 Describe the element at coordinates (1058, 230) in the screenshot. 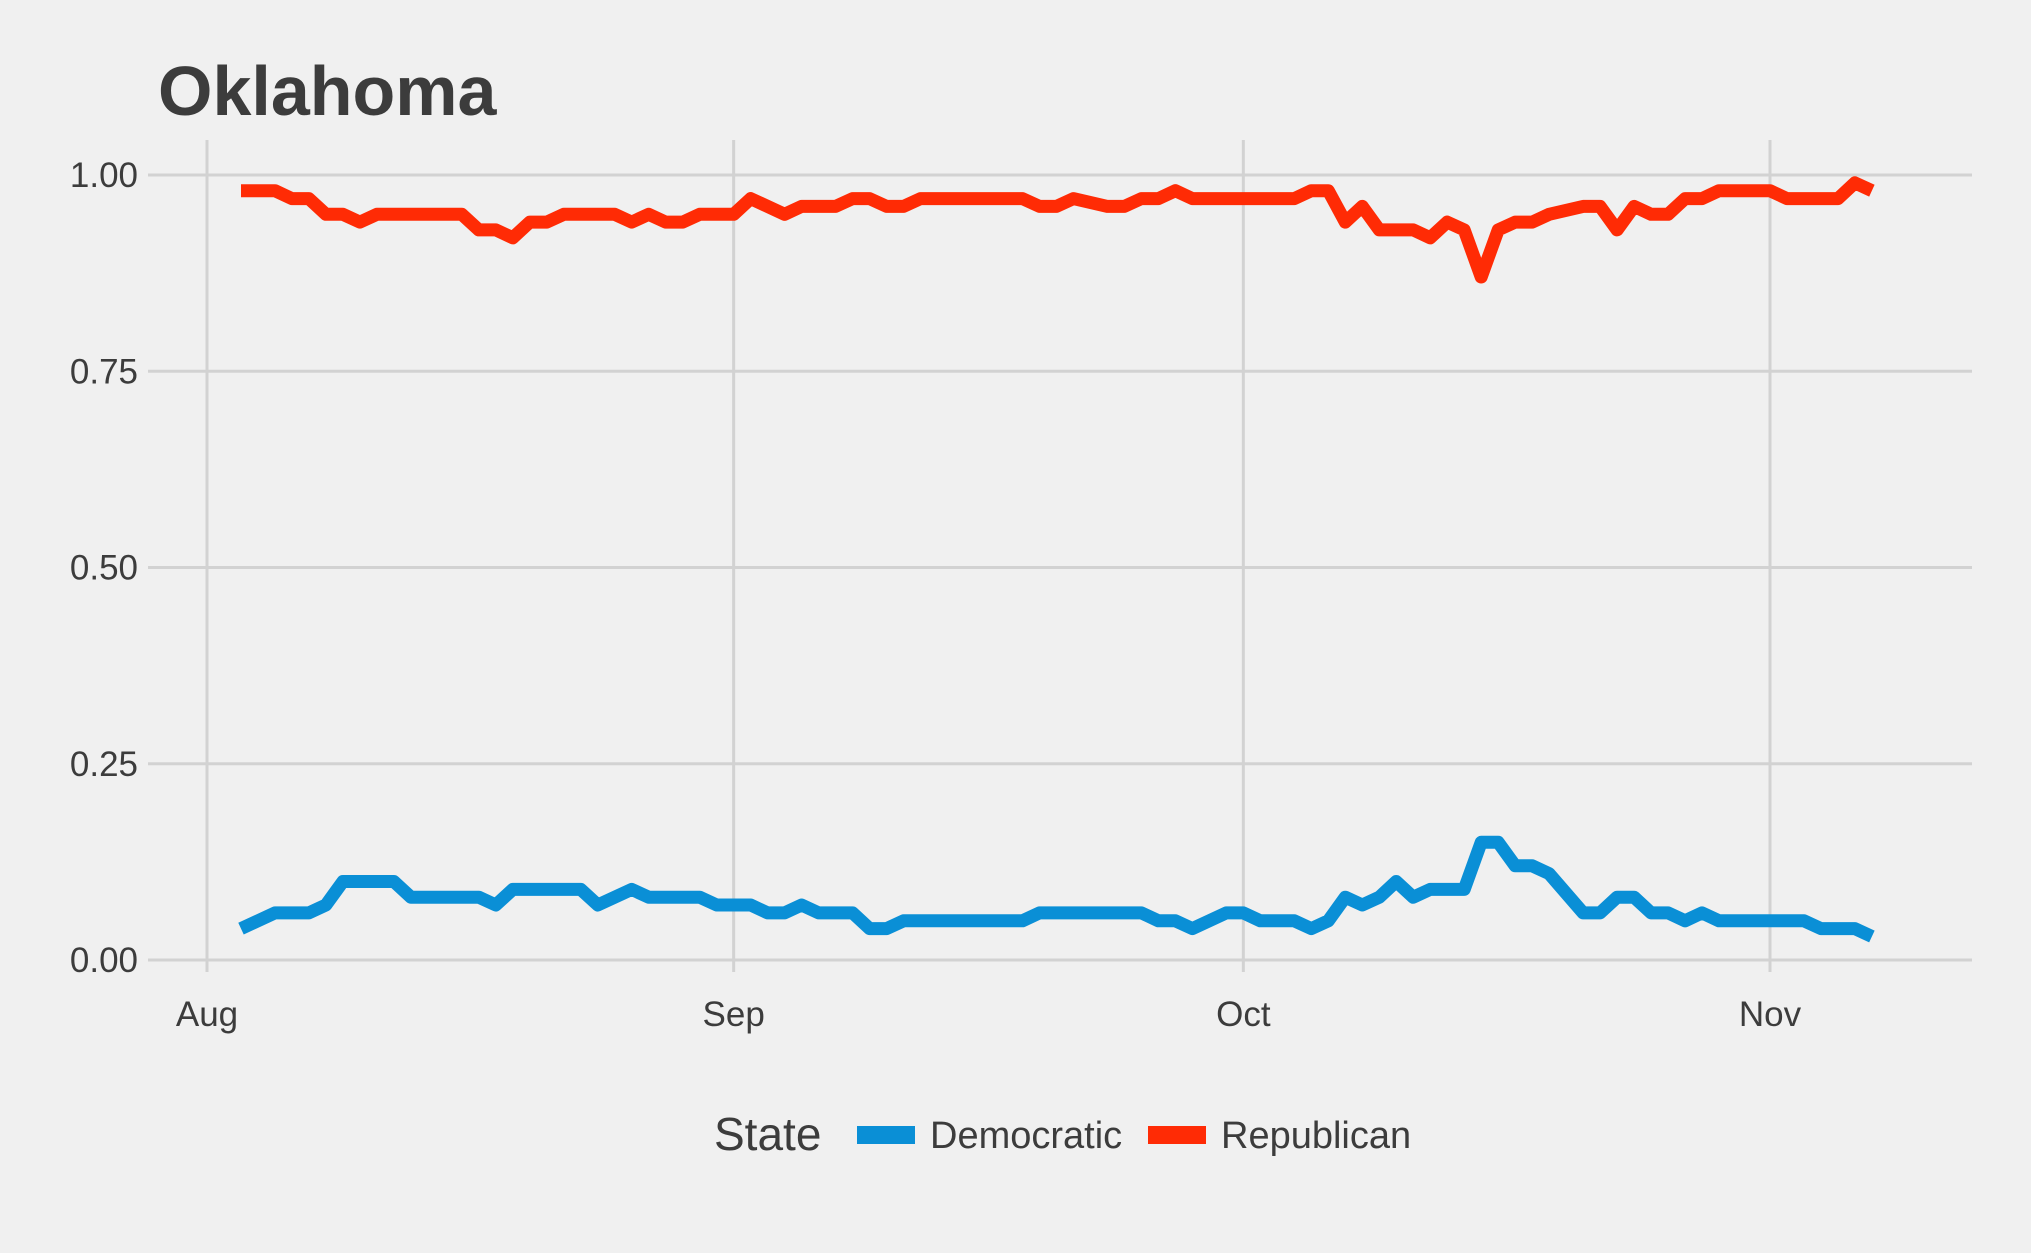

I see `series-line-republican` at that location.